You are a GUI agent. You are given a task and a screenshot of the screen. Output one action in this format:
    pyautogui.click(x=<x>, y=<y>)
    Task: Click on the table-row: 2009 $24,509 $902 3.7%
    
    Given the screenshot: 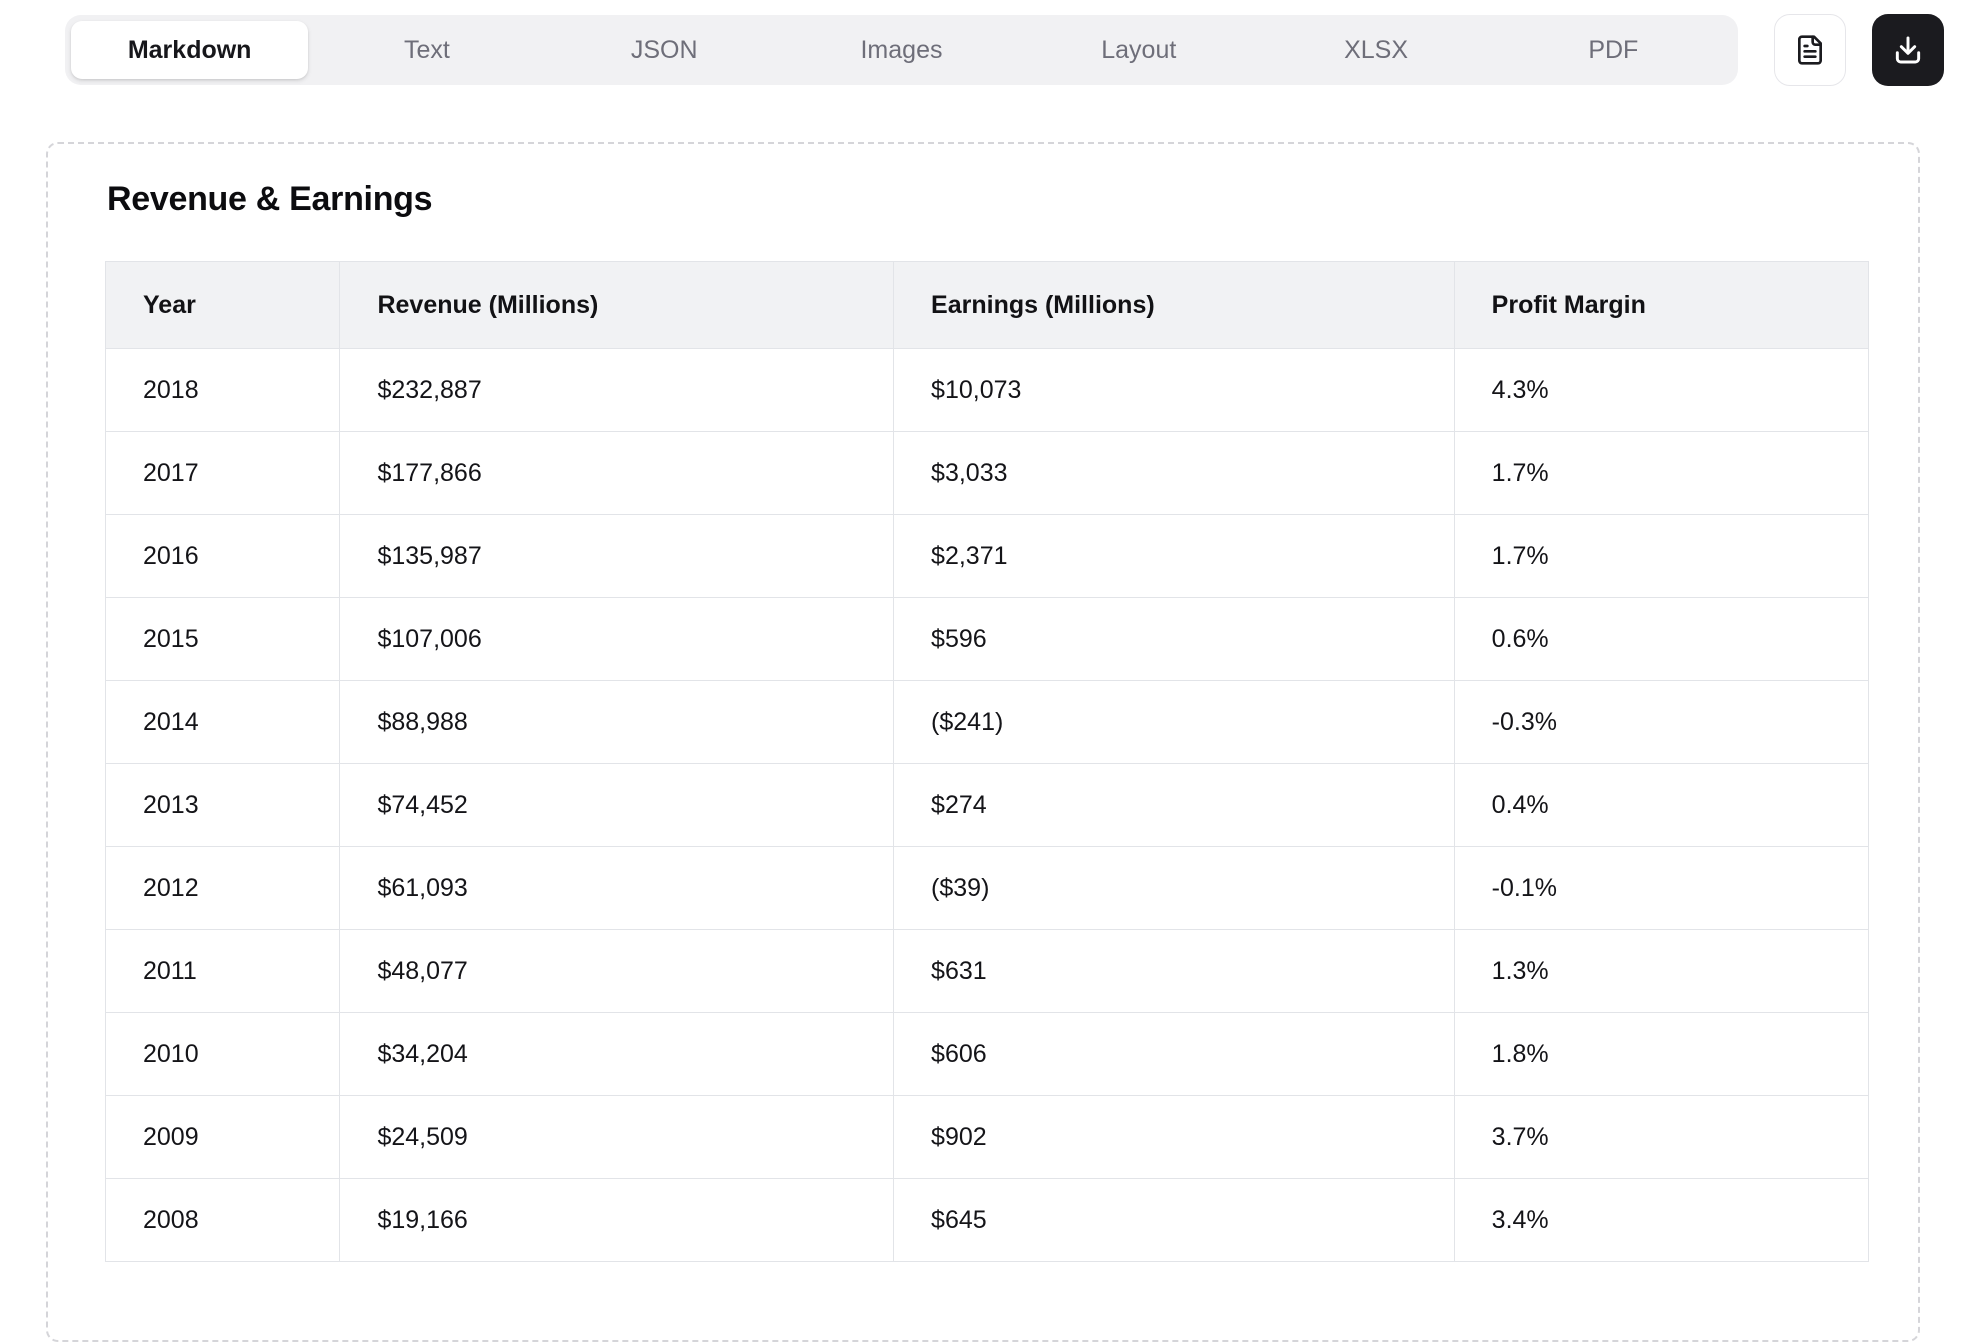 What is the action you would take?
    pyautogui.click(x=987, y=1137)
    